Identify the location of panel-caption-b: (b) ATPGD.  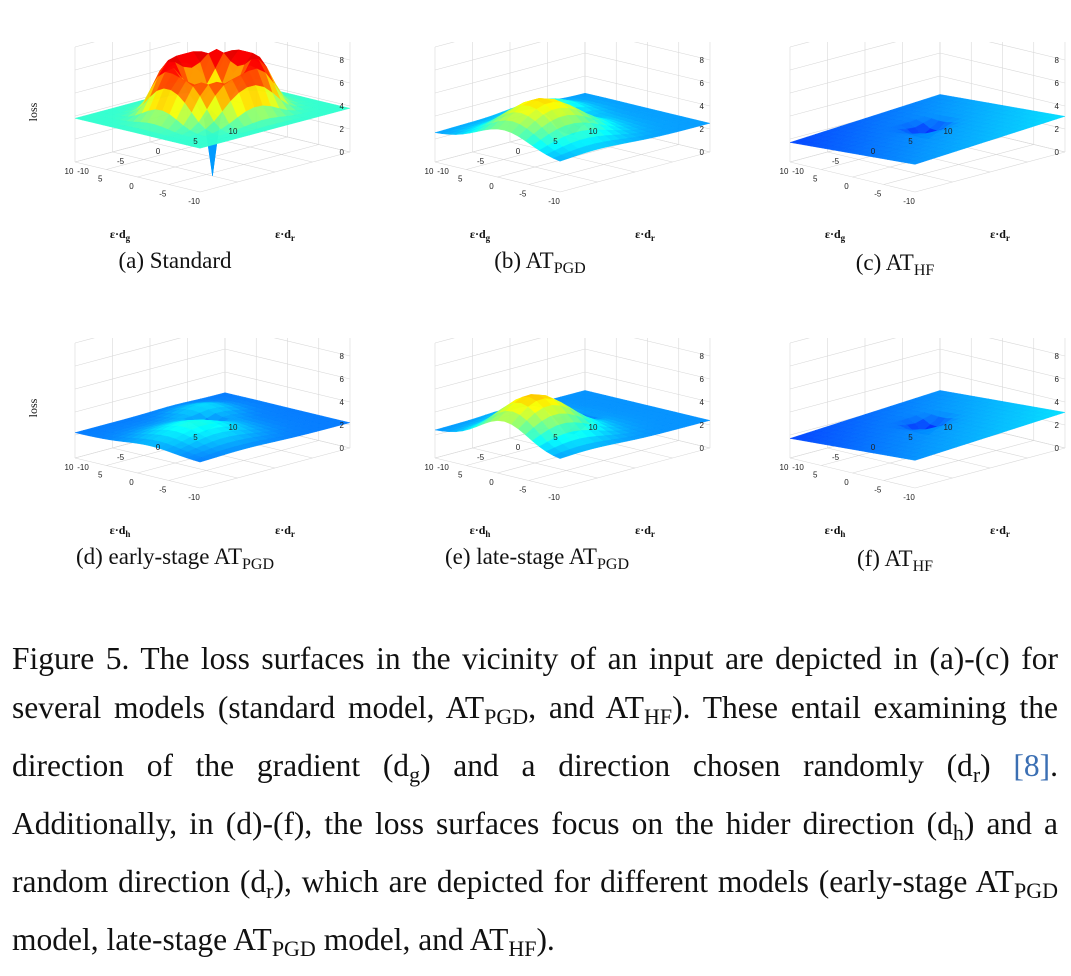
(540, 262).